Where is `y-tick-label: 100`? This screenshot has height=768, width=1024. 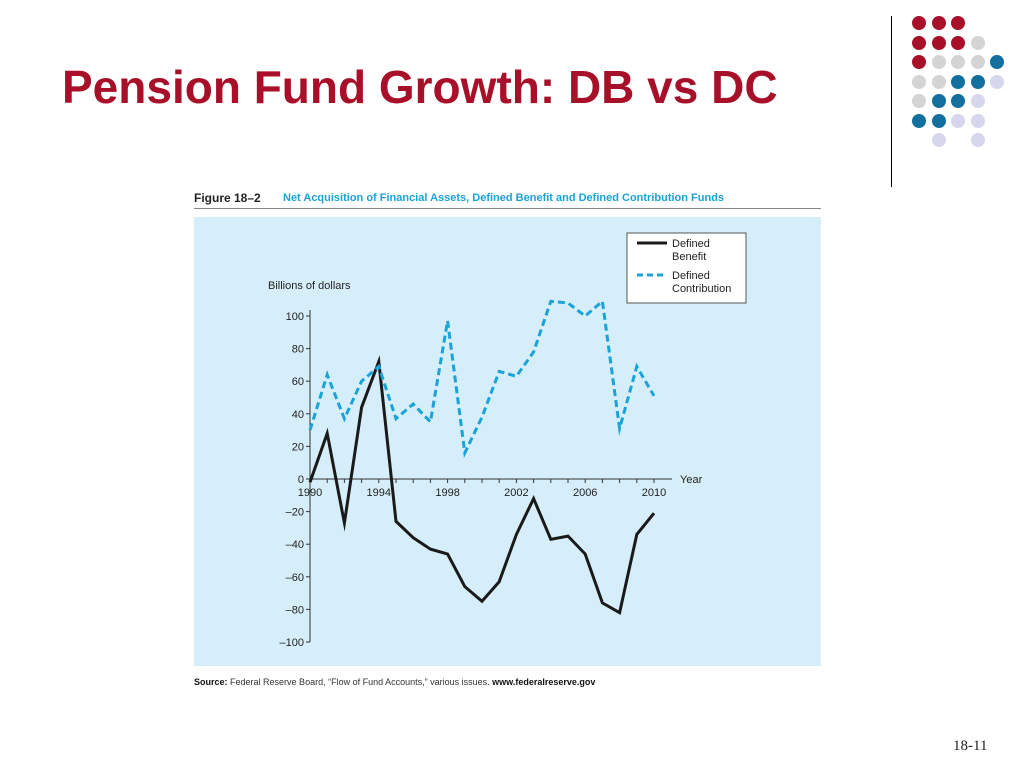 y-tick-label: 100 is located at coordinates (295, 317).